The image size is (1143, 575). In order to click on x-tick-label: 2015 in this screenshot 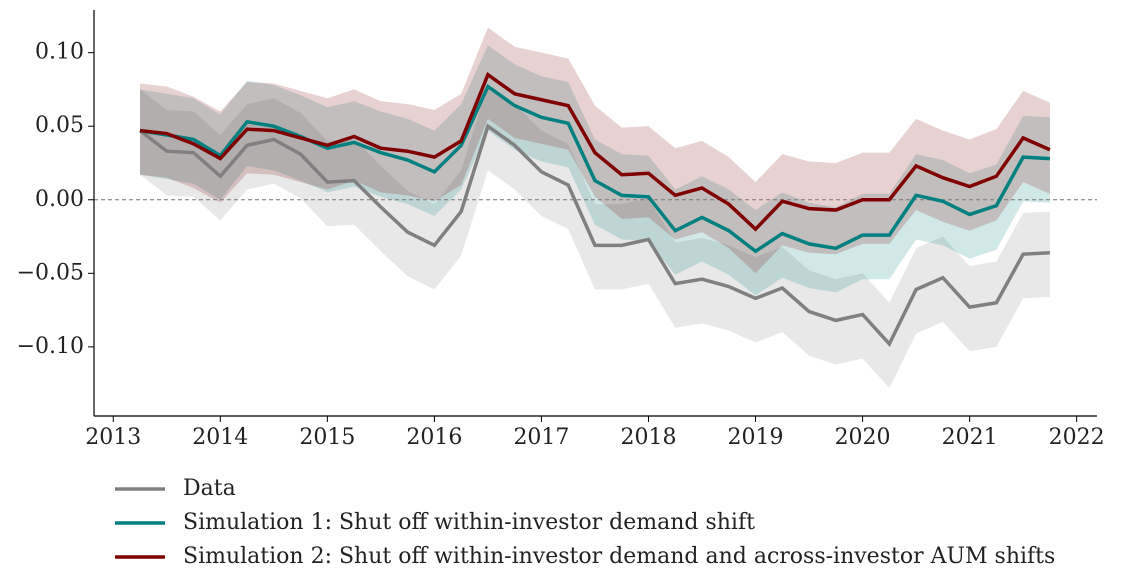, I will do `click(327, 437)`.